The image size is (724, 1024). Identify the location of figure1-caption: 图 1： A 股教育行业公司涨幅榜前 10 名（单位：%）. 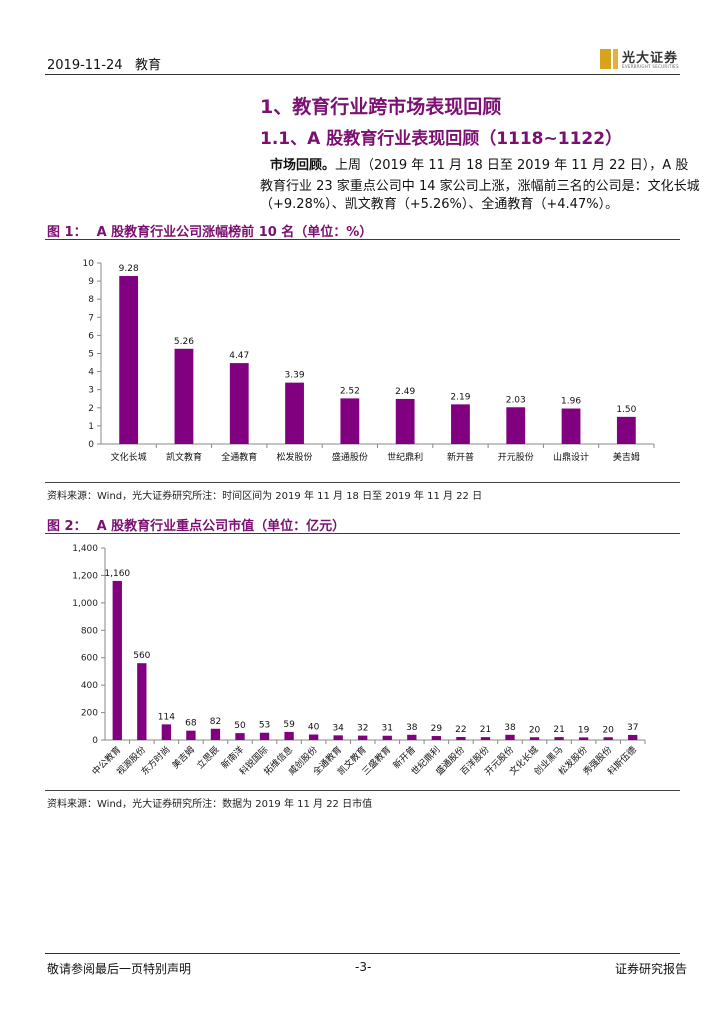
(209, 230).